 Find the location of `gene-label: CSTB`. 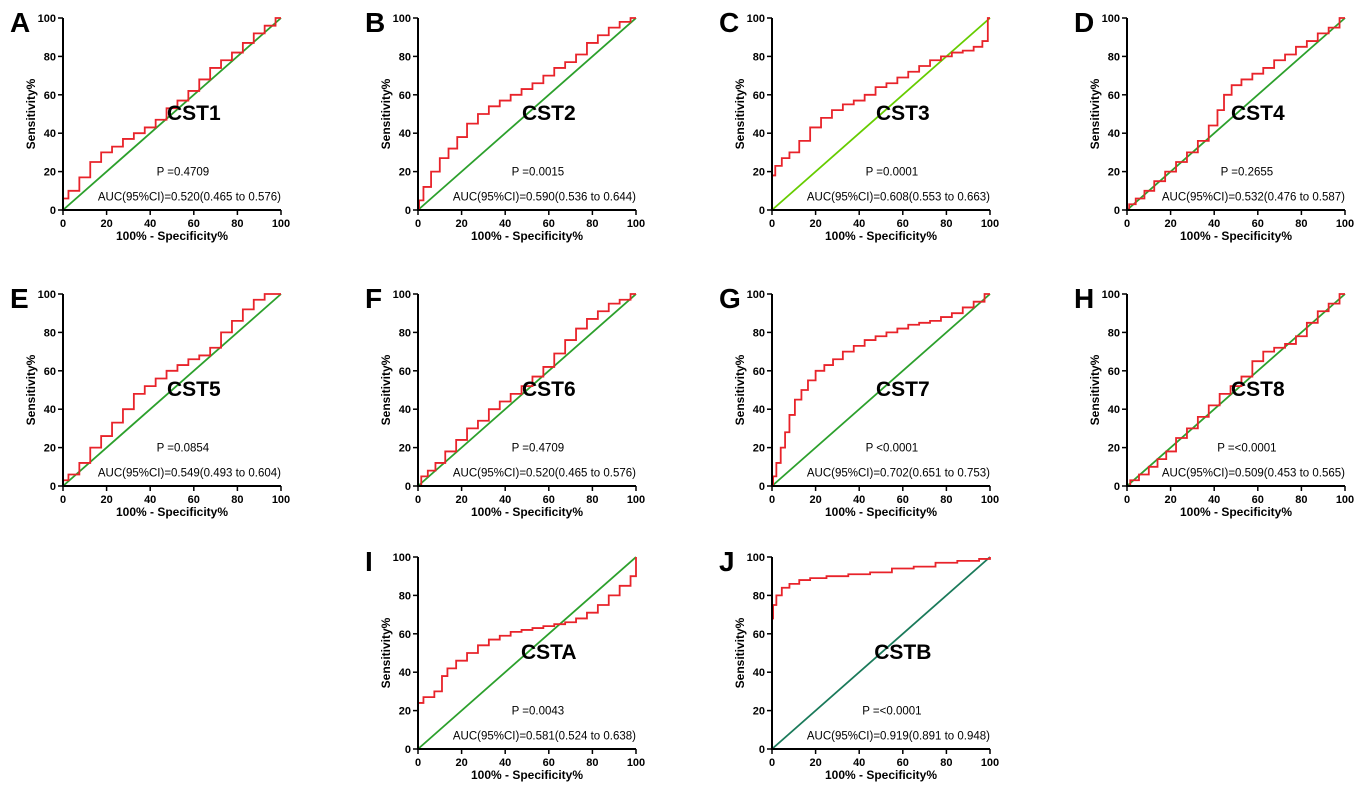

gene-label: CSTB is located at coordinates (902, 652).